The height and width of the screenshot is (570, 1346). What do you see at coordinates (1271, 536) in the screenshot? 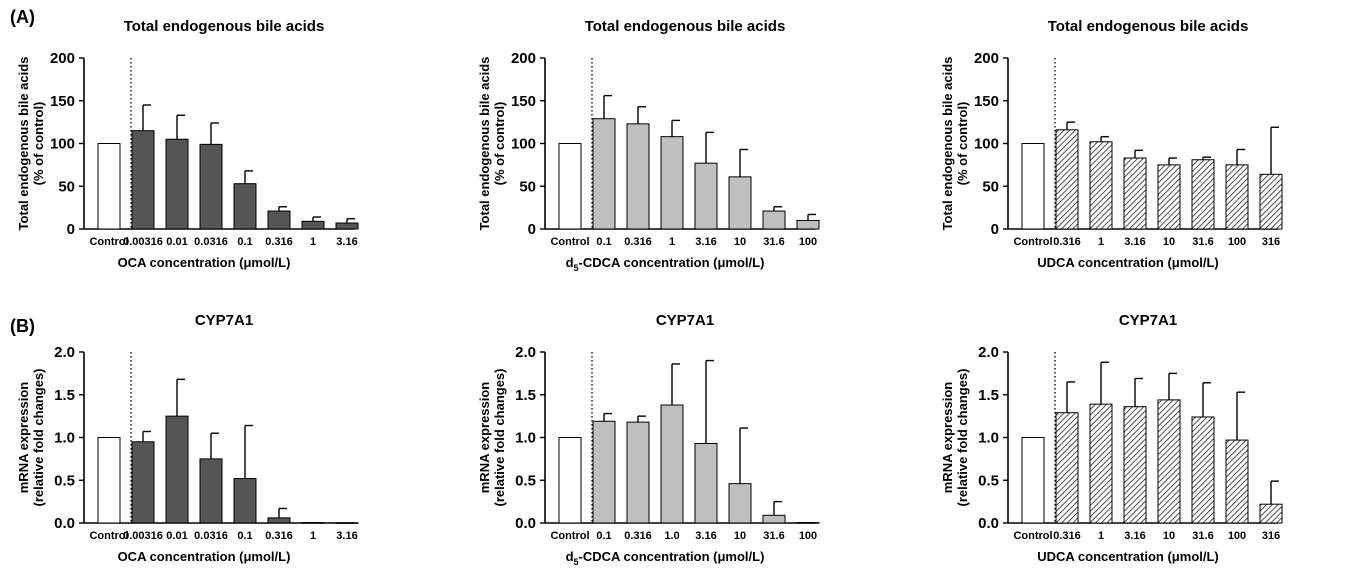
I see `x-tick-label: 316` at bounding box center [1271, 536].